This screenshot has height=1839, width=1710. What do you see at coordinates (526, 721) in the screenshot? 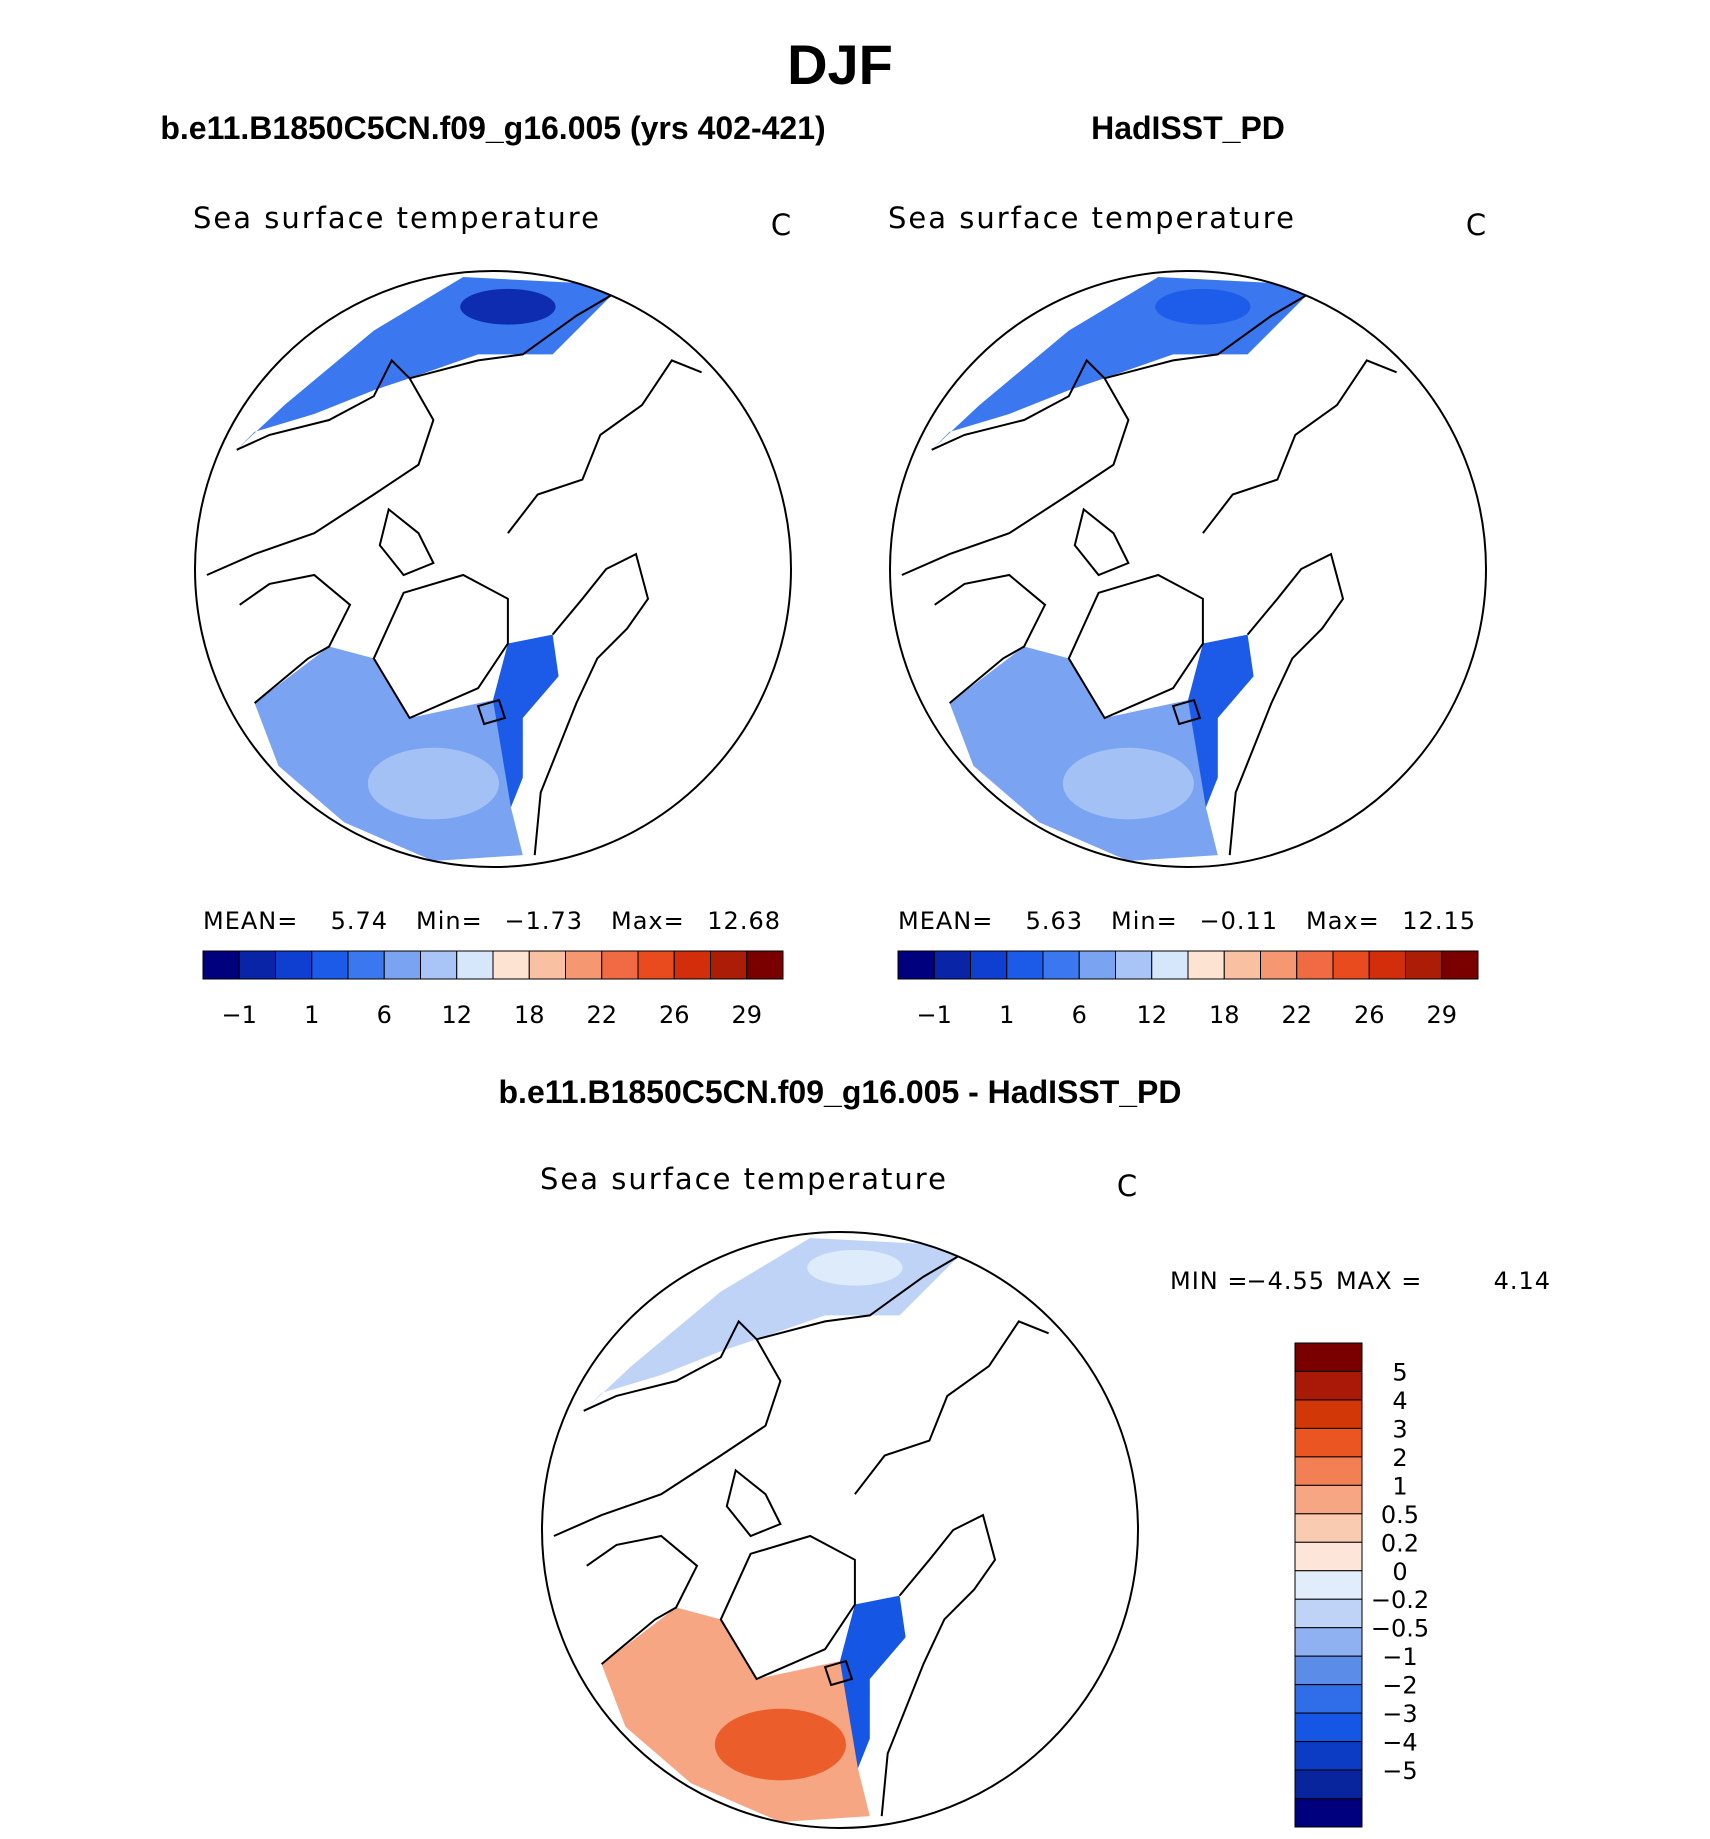
I see `ocean-field-norwegian` at bounding box center [526, 721].